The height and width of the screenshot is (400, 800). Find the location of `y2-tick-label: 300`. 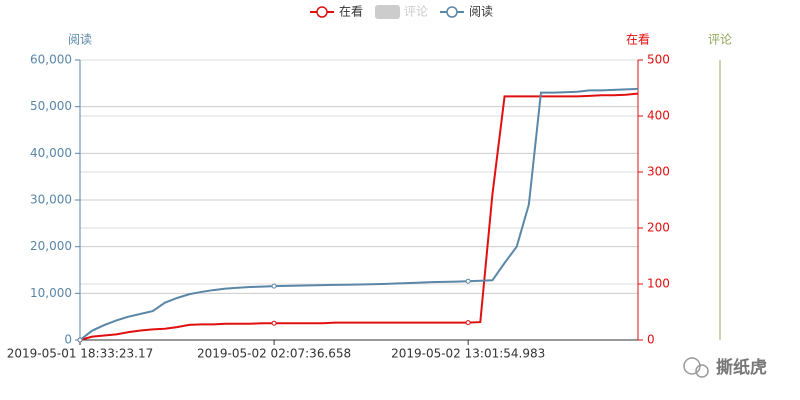

y2-tick-label: 300 is located at coordinates (658, 172).